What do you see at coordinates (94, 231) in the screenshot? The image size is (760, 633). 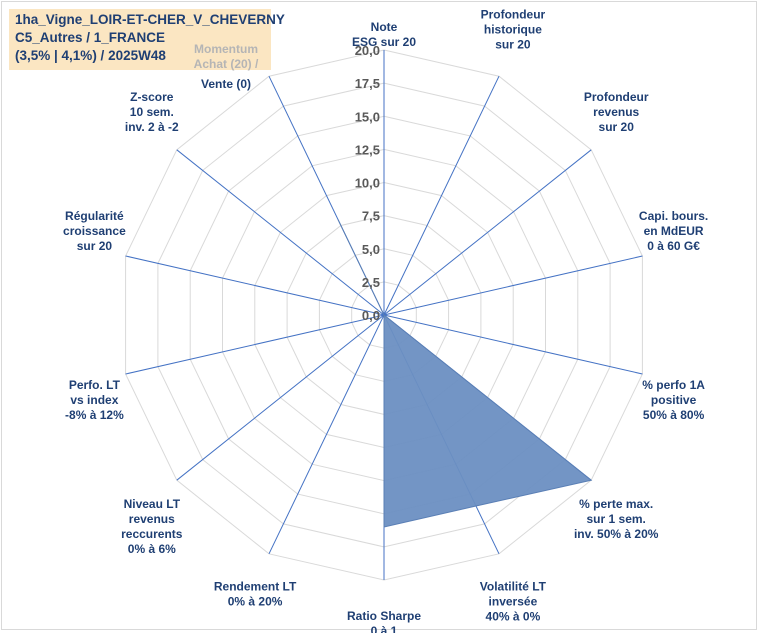 I see `axis-label-line: croissance` at bounding box center [94, 231].